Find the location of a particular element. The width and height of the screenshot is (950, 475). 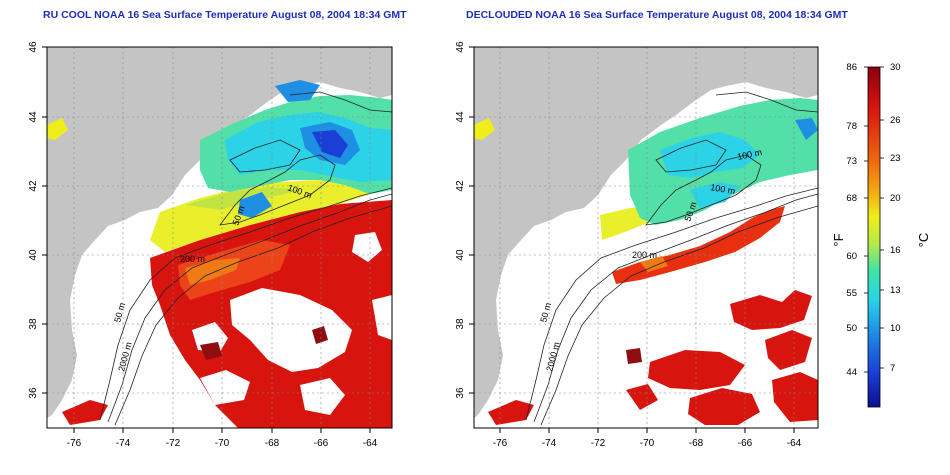

left-lon-tick-64: -64 is located at coordinates (370, 443).